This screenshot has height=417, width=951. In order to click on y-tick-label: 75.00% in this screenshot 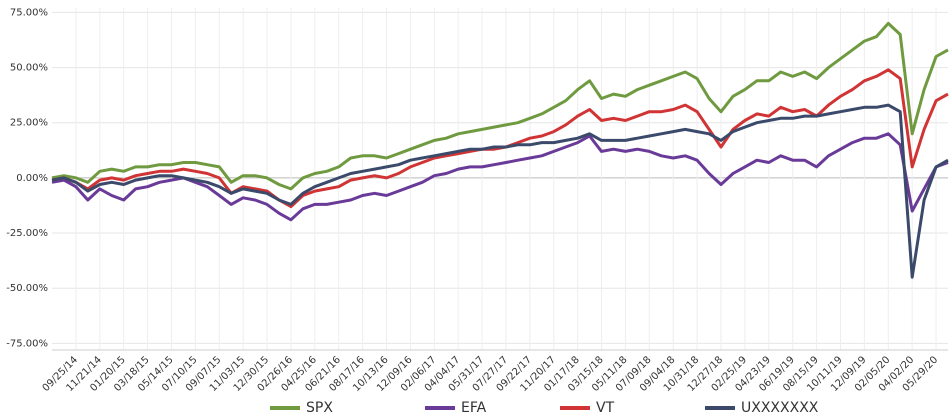, I will do `click(29, 12)`.